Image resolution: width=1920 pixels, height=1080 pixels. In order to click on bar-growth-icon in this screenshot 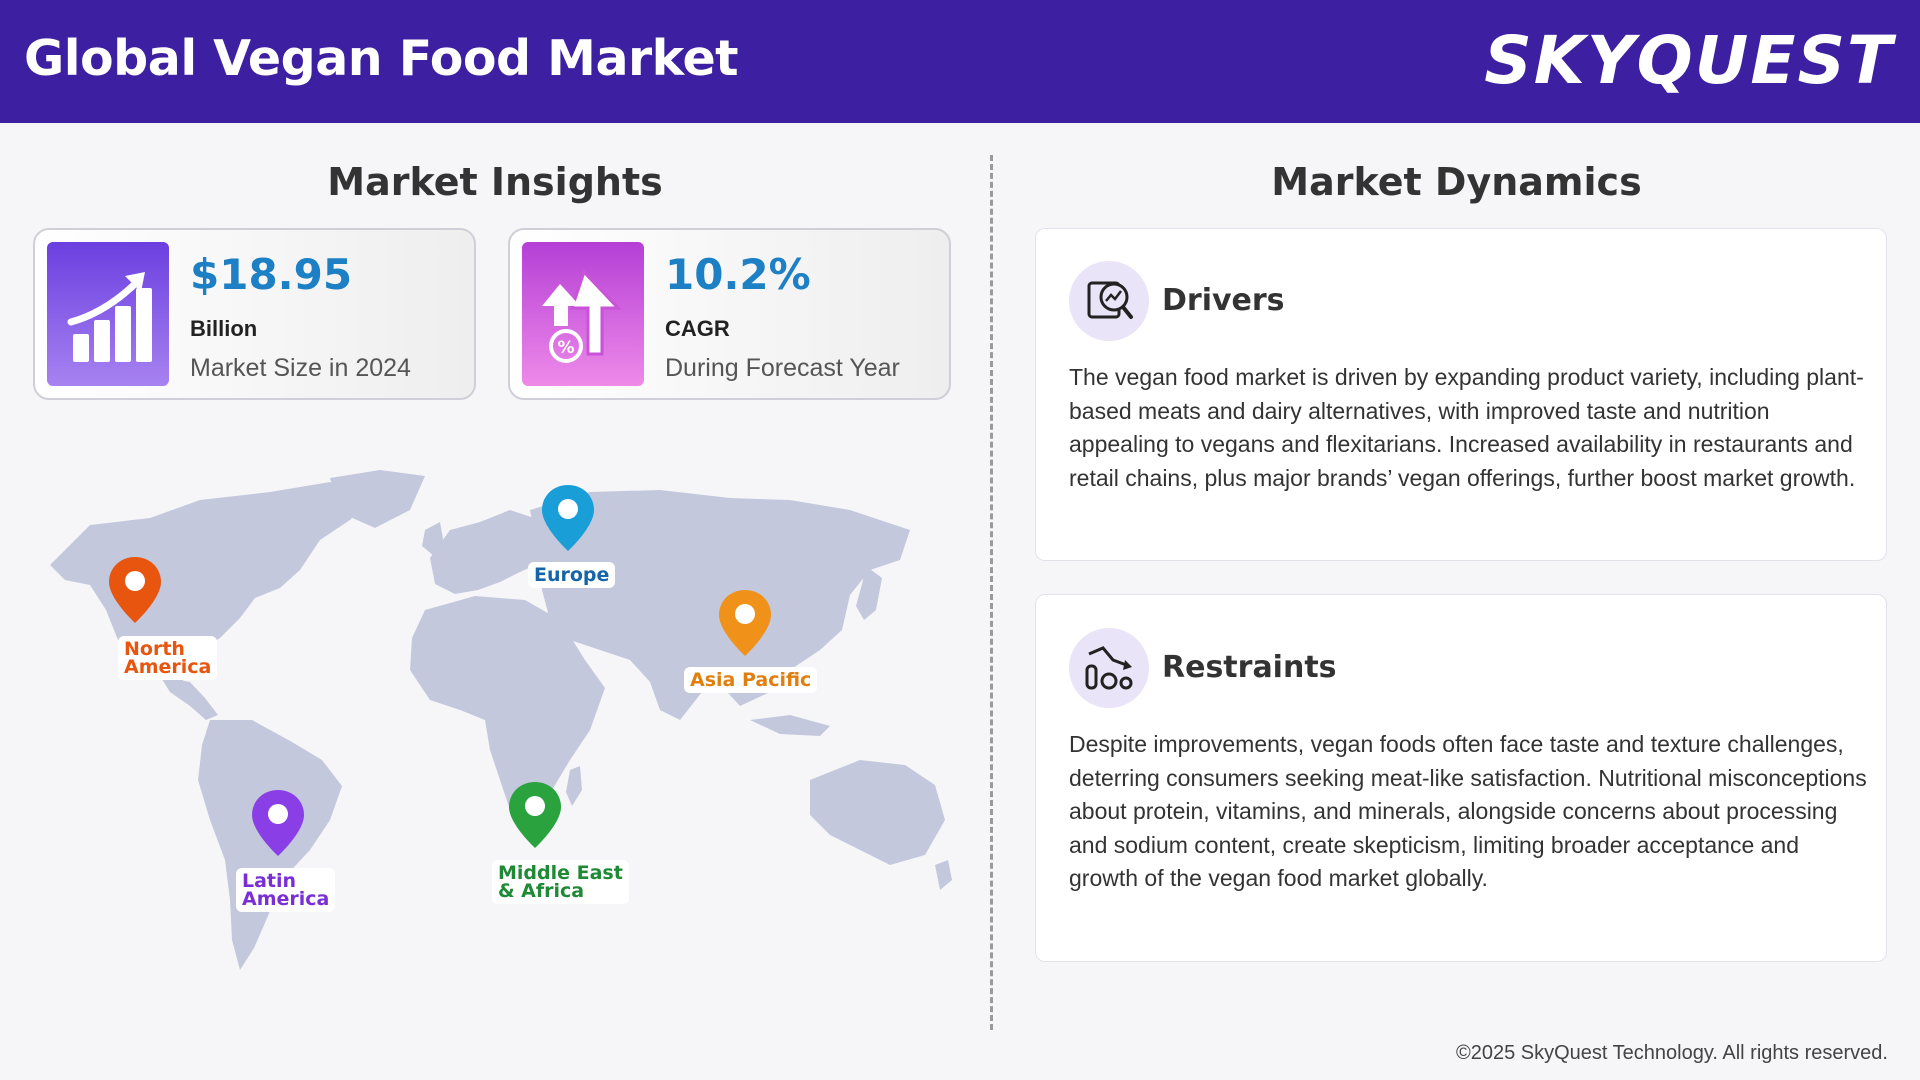, I will do `click(108, 314)`.